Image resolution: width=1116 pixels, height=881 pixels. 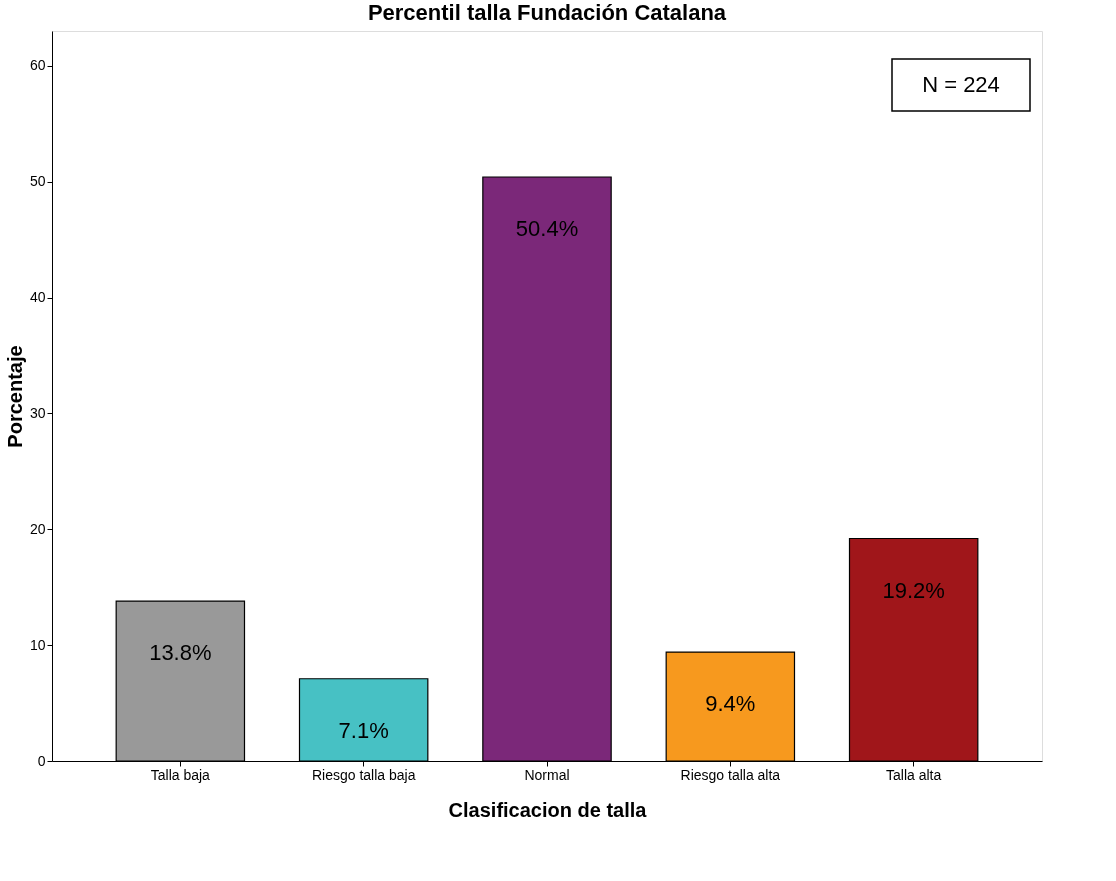 I want to click on data-label: 7.1%, so click(x=363, y=730).